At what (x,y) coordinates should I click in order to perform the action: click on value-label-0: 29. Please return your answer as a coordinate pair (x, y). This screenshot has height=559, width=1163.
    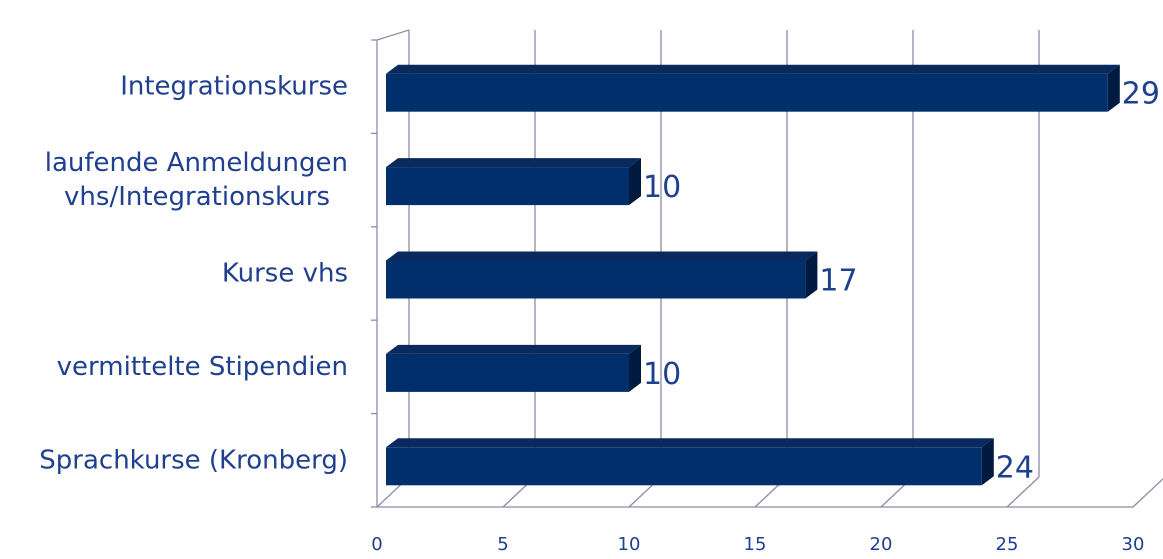
    Looking at the image, I should click on (1141, 94).